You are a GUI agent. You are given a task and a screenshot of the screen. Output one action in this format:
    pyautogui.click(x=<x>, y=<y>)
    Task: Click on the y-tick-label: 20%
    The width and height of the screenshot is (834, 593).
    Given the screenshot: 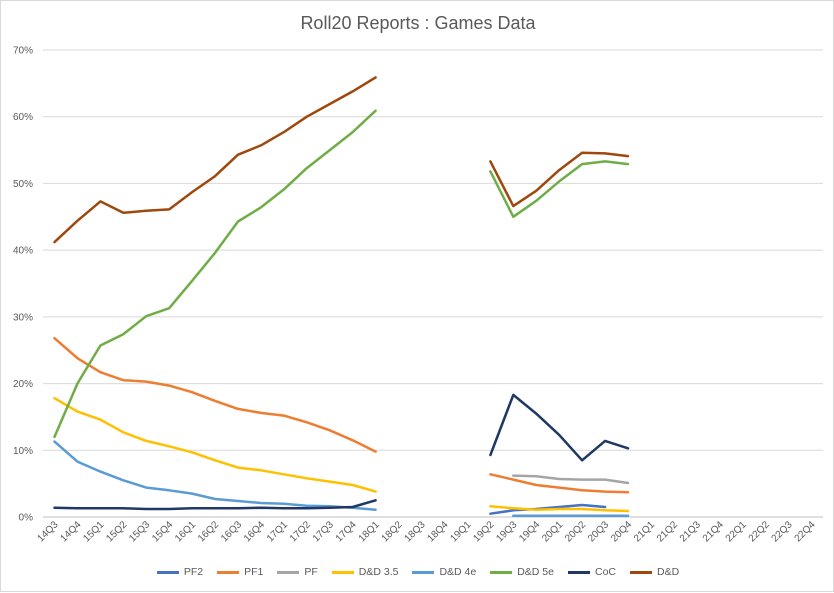 What is the action you would take?
    pyautogui.click(x=23, y=384)
    